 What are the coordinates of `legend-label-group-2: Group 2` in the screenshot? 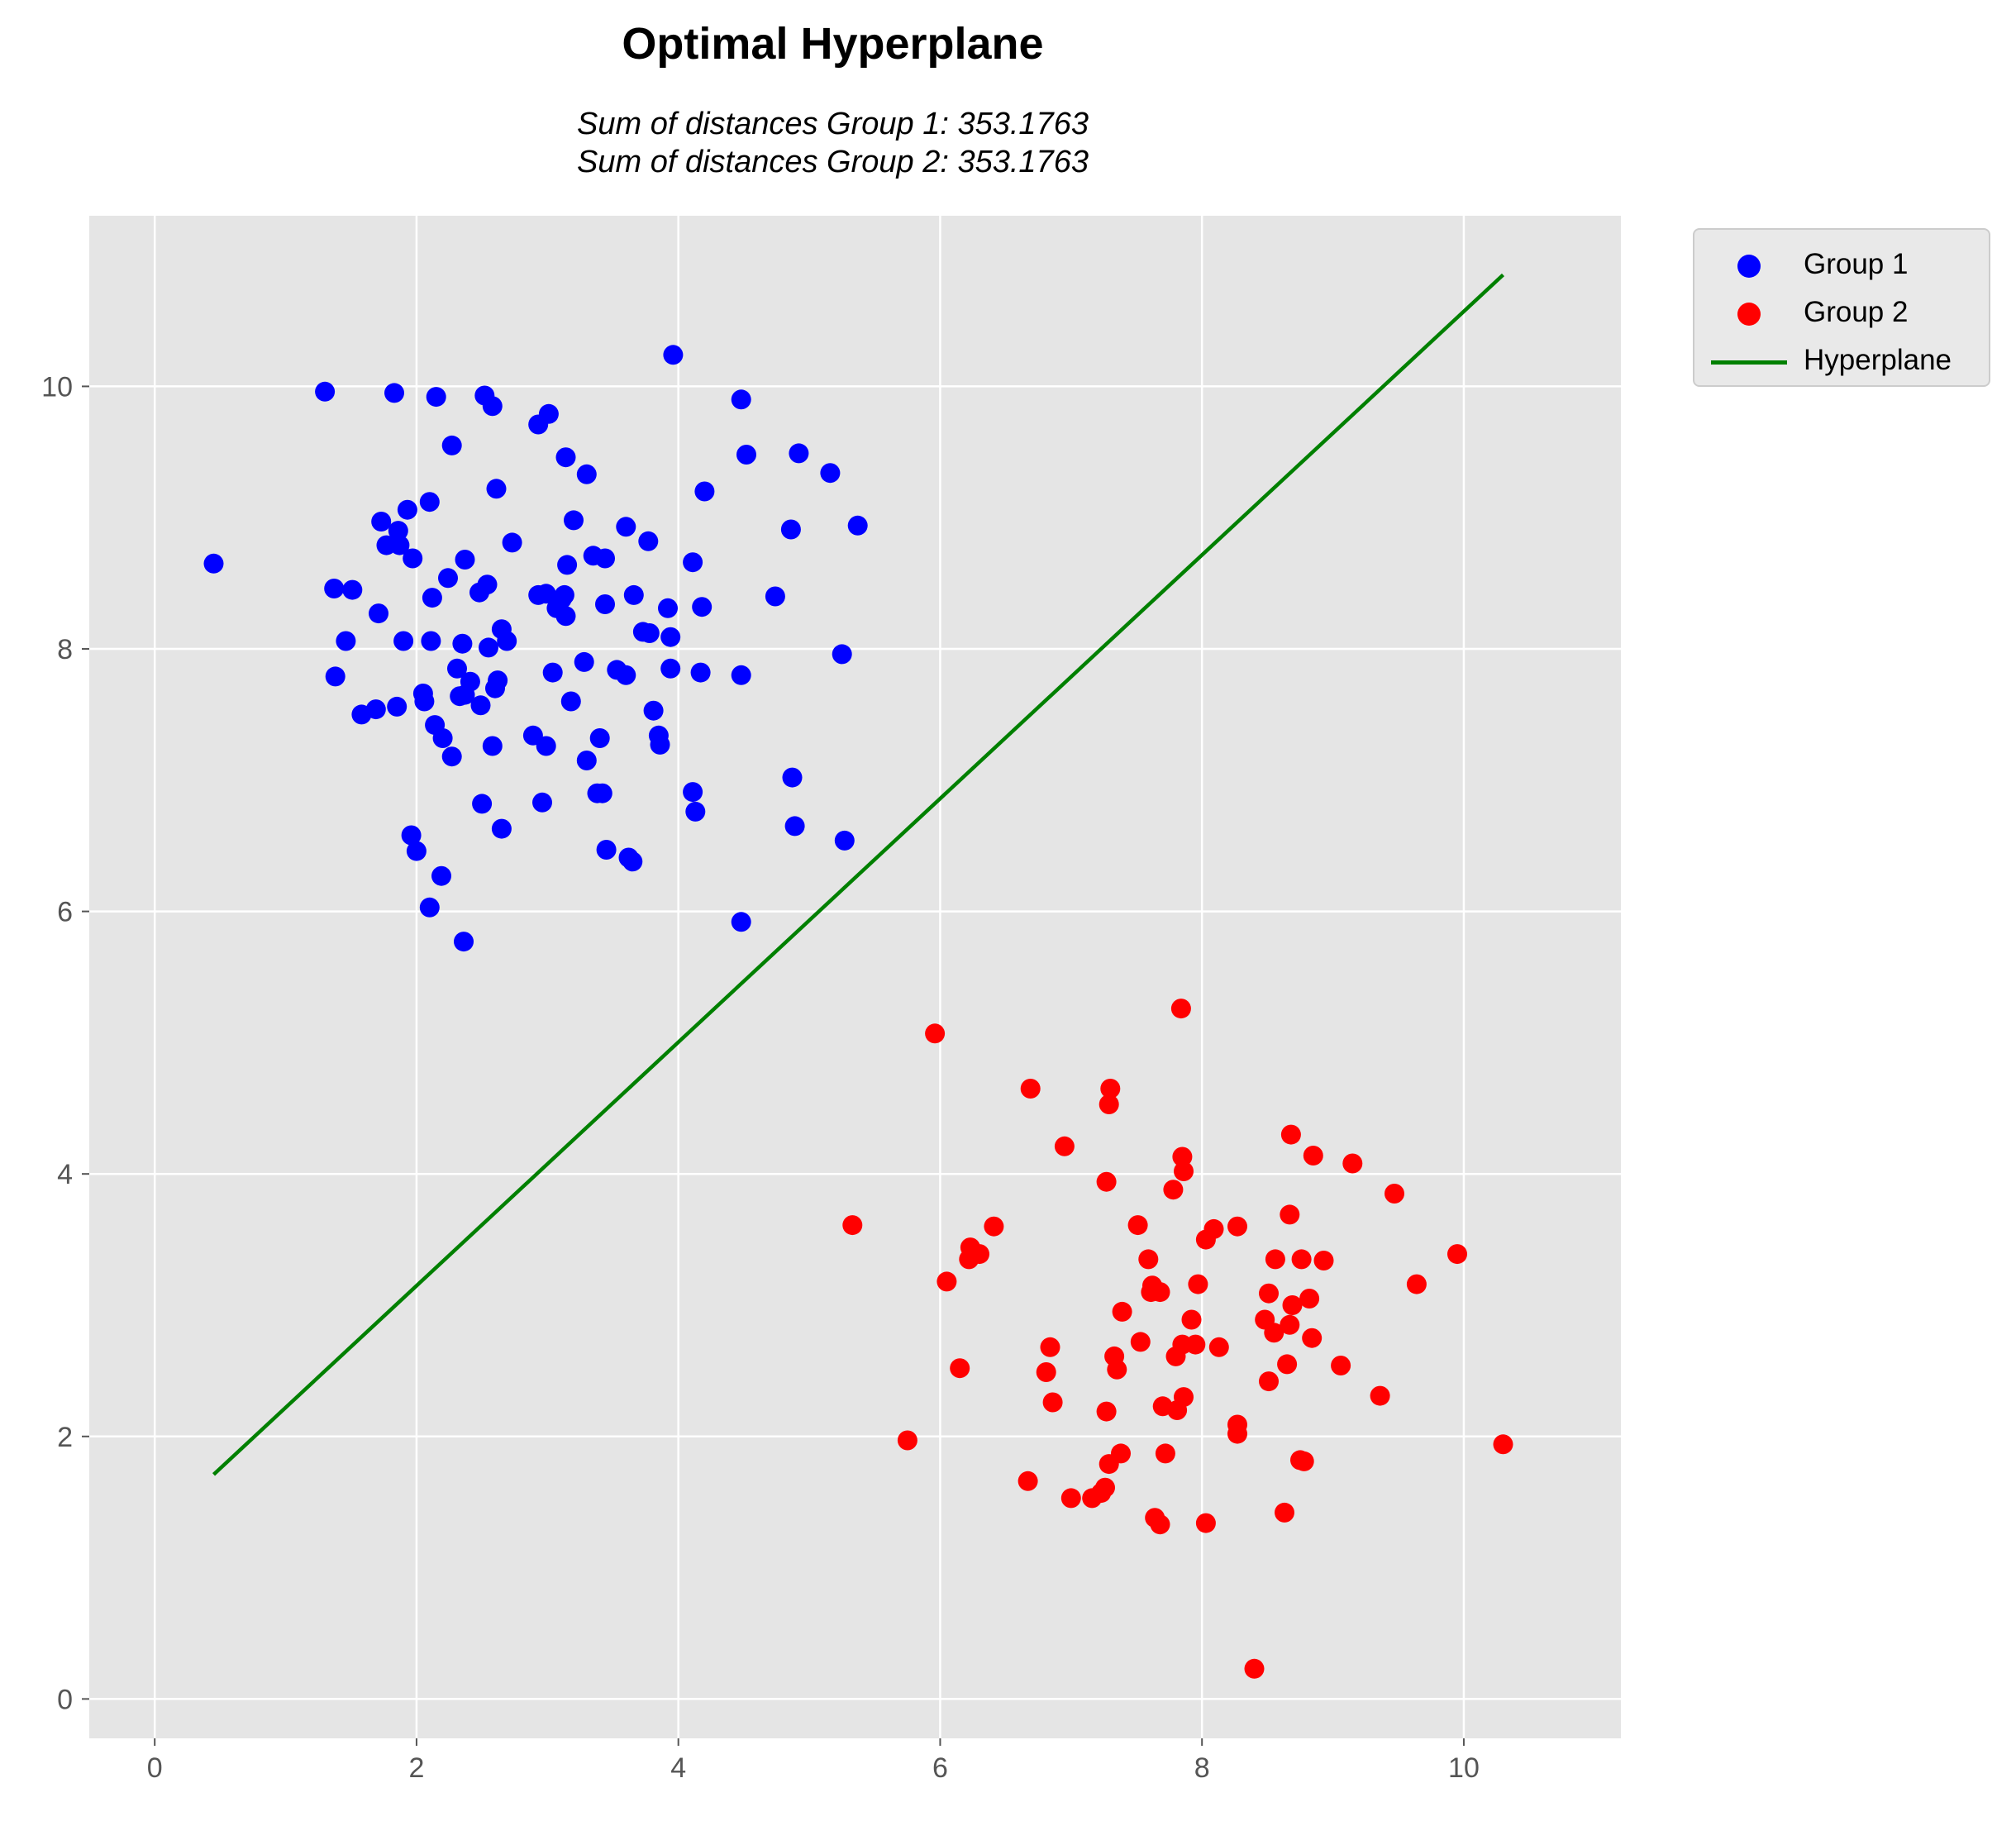 It's located at (1857, 312).